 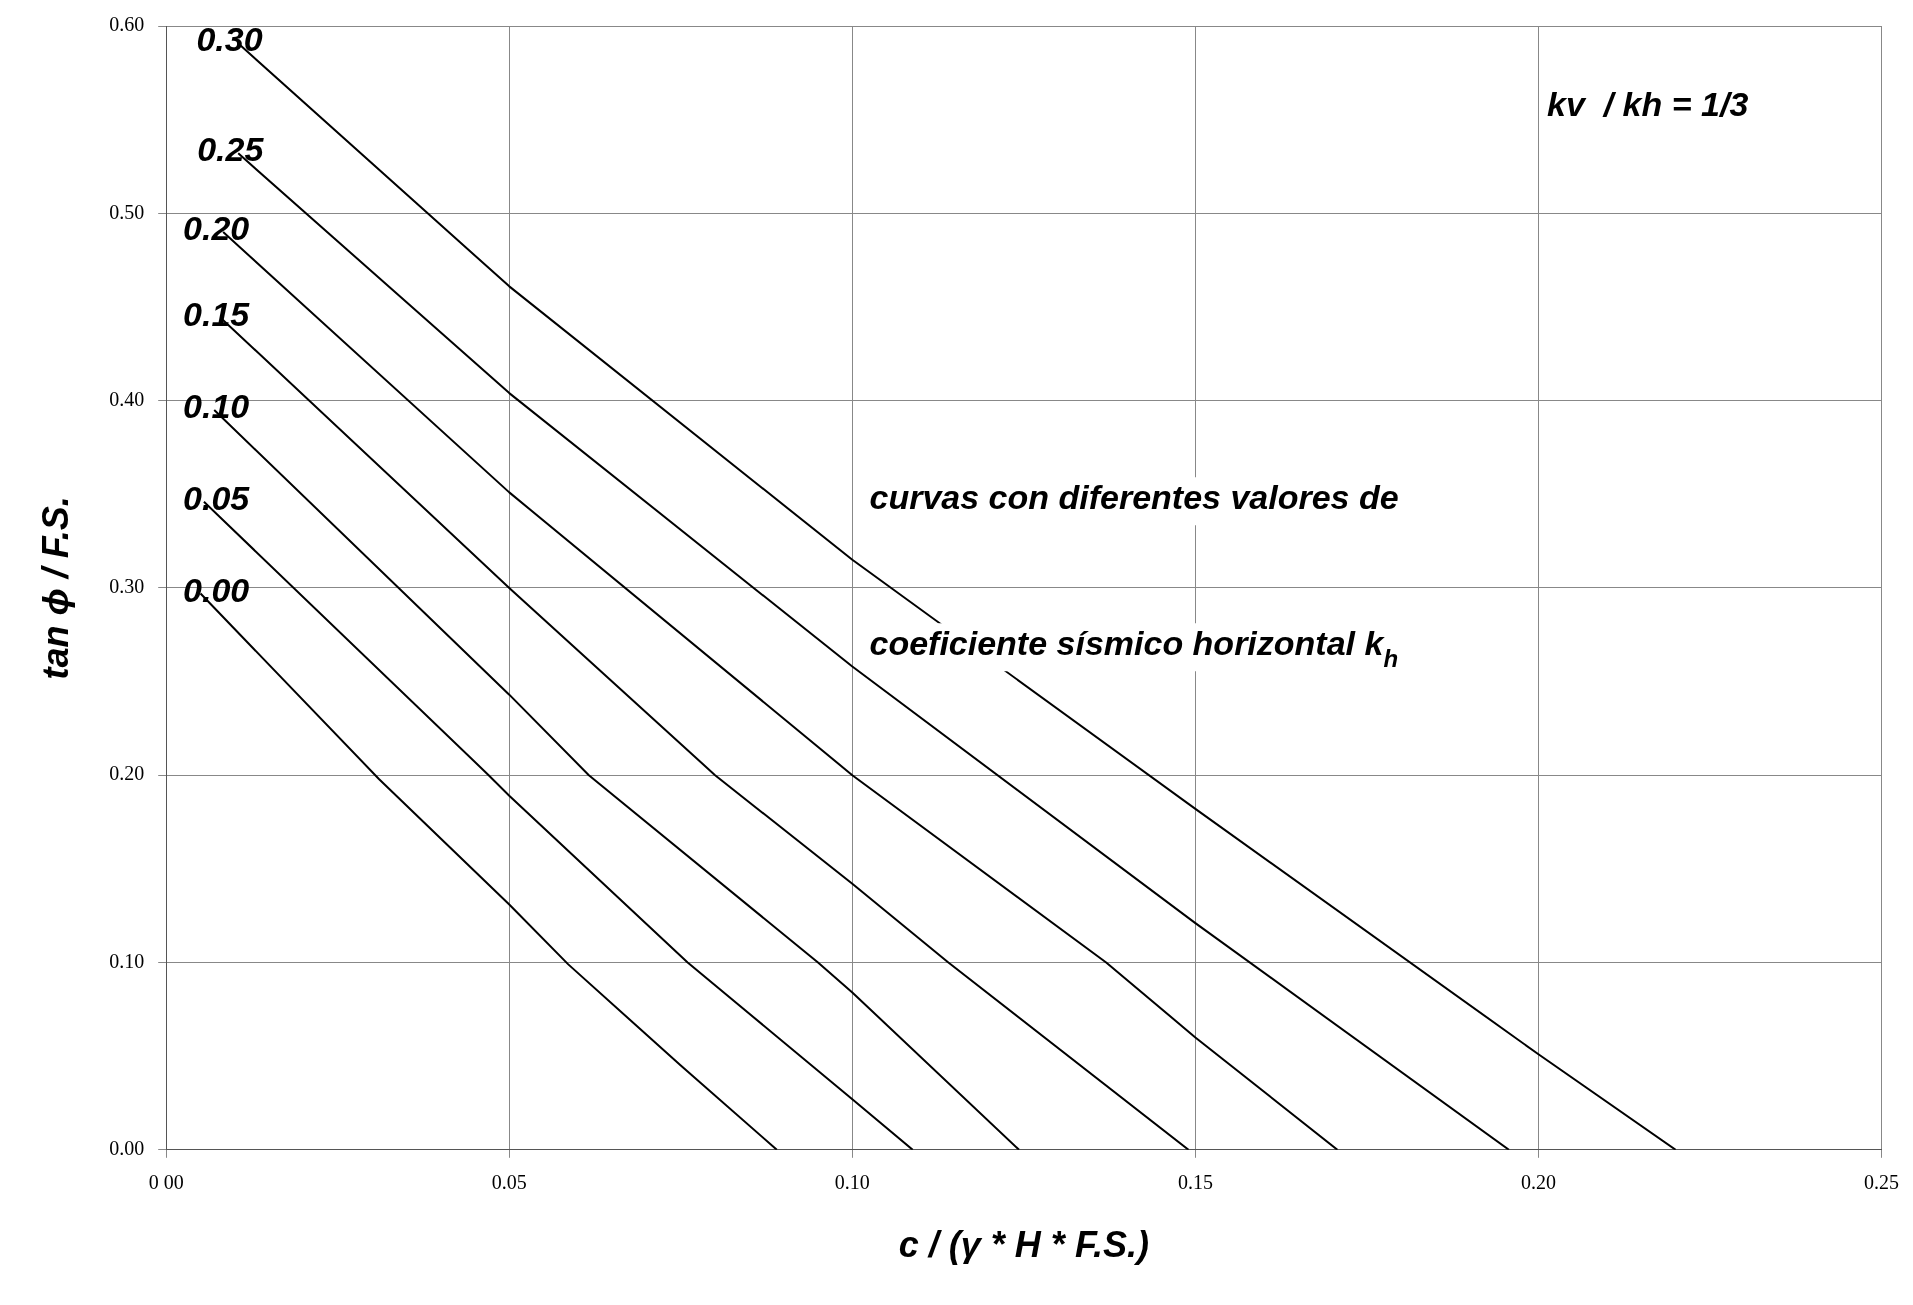 What do you see at coordinates (1538, 1182) in the screenshot?
I see `x-tick-label: 0.20` at bounding box center [1538, 1182].